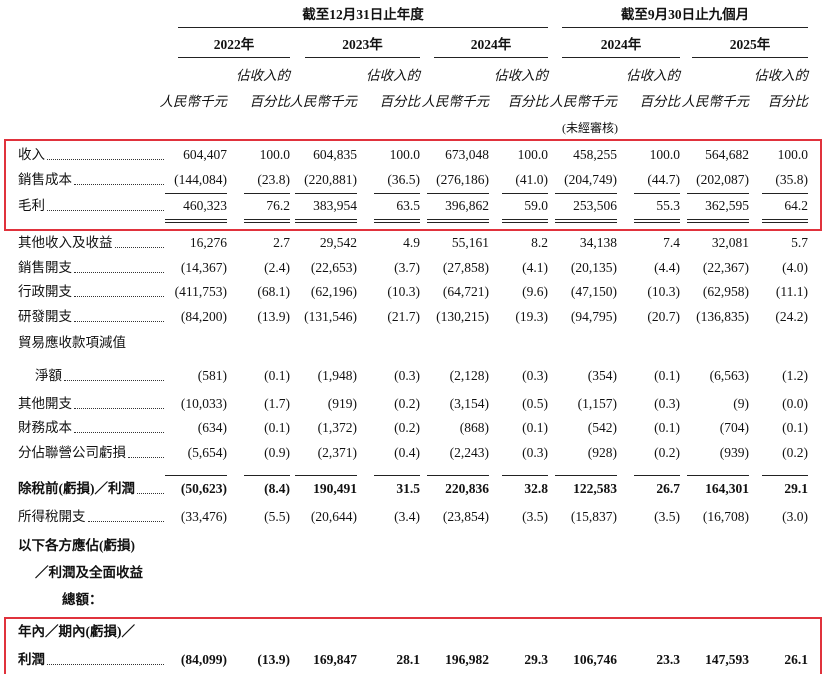 This screenshot has width=830, height=674. Describe the element at coordinates (92, 404) in the screenshot. I see `row-label: 其他開支` at that location.